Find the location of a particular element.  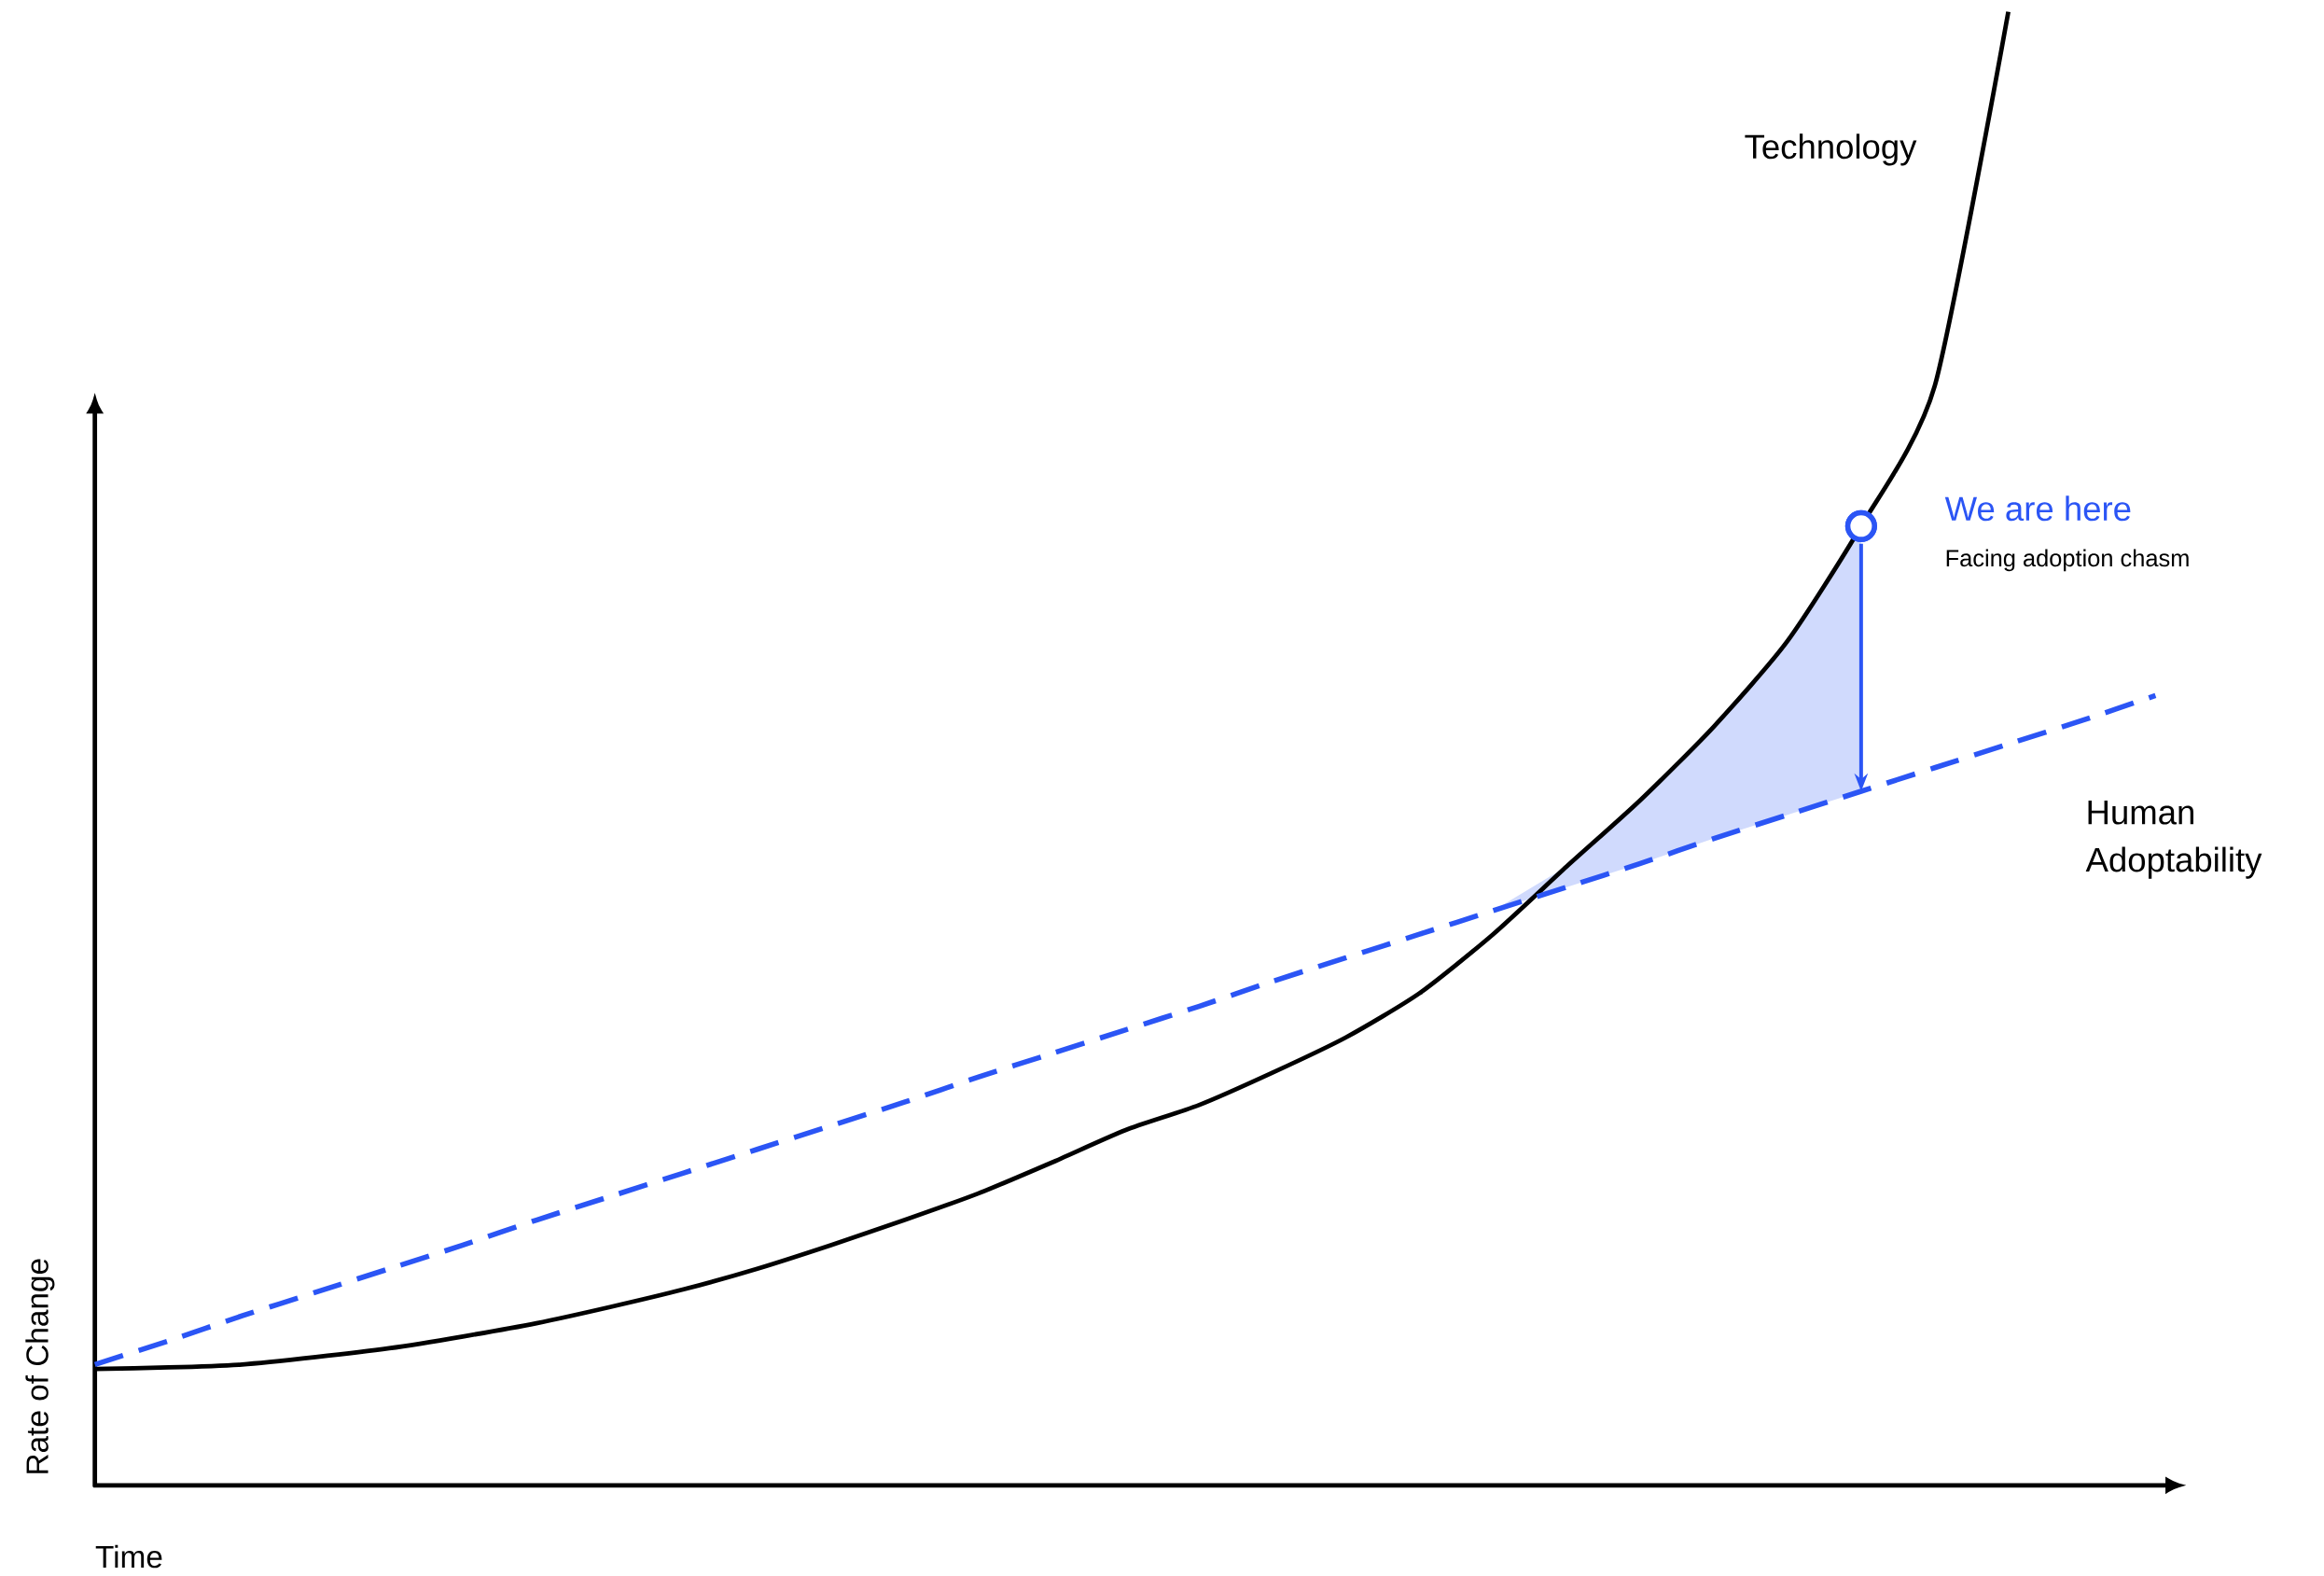

x-axis-title: Time is located at coordinates (128, 1556).